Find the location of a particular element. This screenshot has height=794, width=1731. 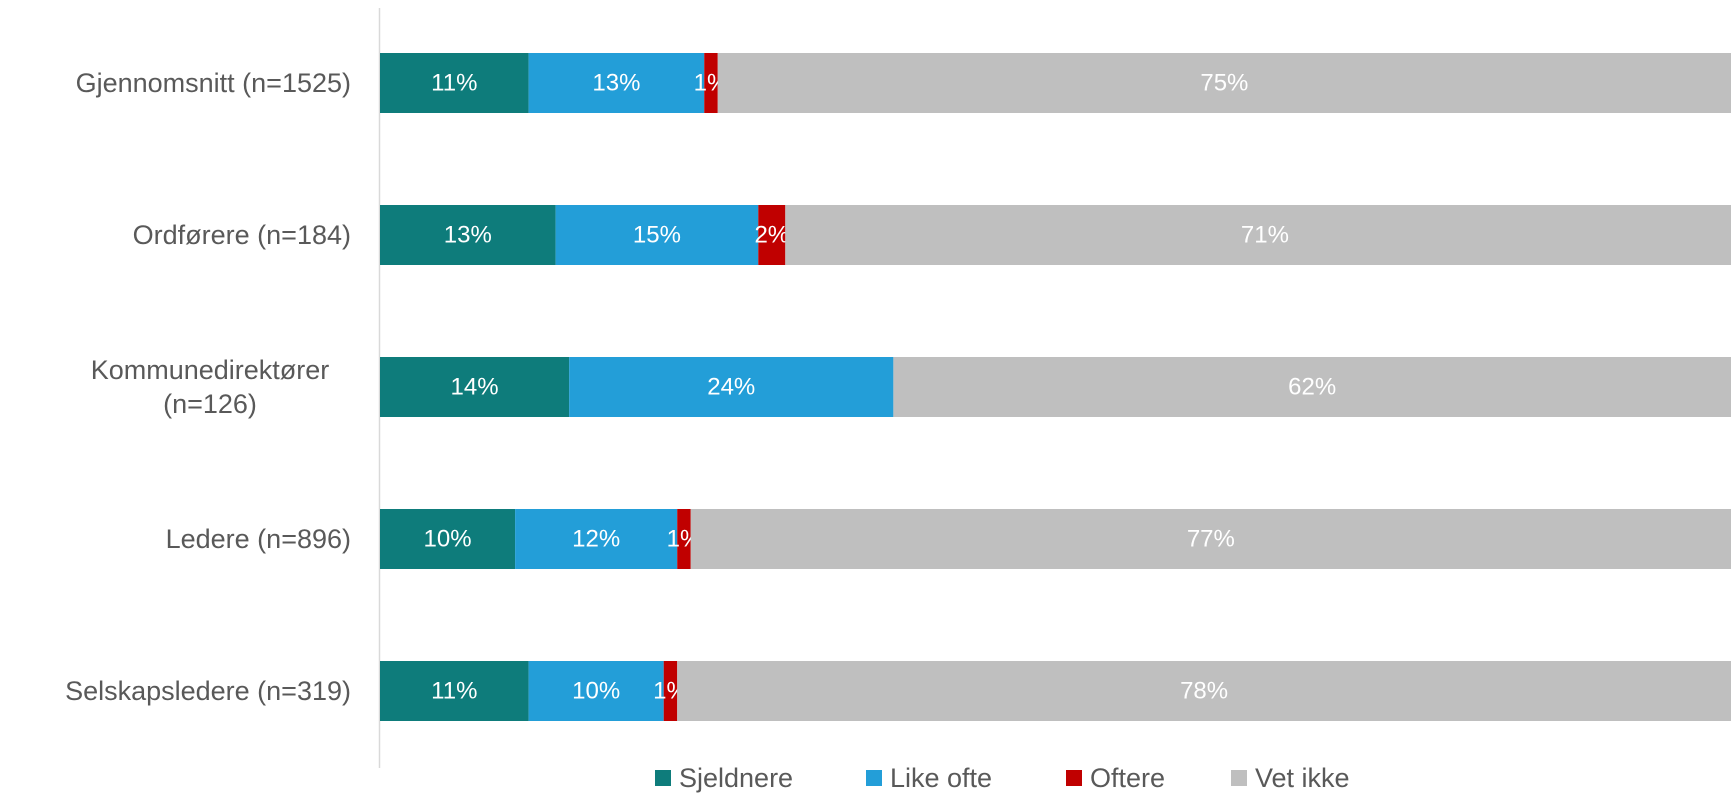

data-label: 75% is located at coordinates (1224, 83).